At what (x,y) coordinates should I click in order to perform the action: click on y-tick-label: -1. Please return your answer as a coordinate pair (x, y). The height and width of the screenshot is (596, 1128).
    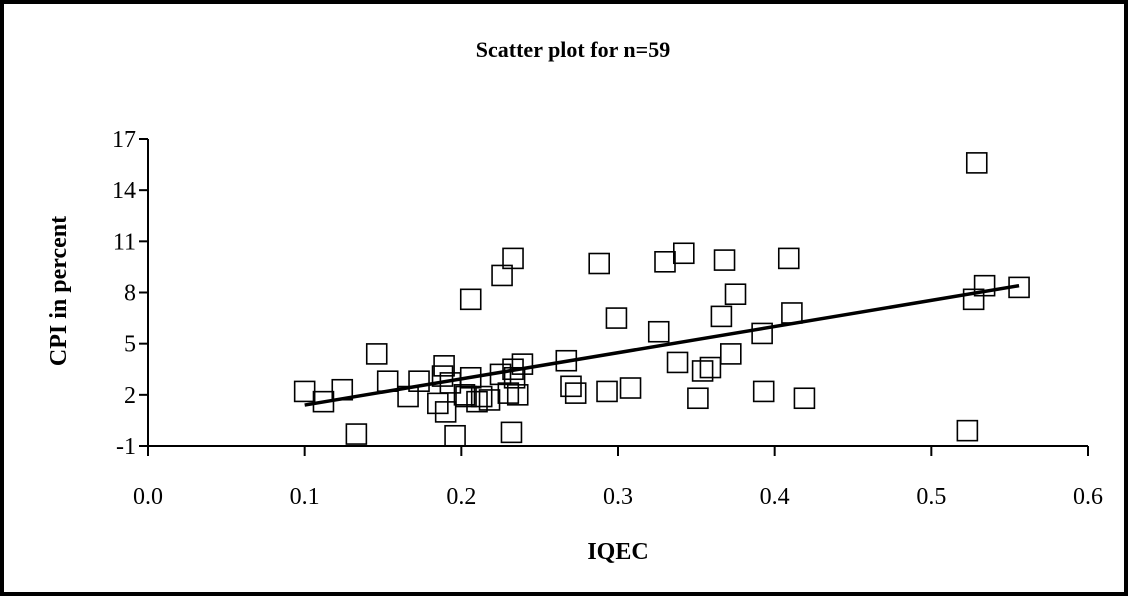
    Looking at the image, I should click on (126, 447).